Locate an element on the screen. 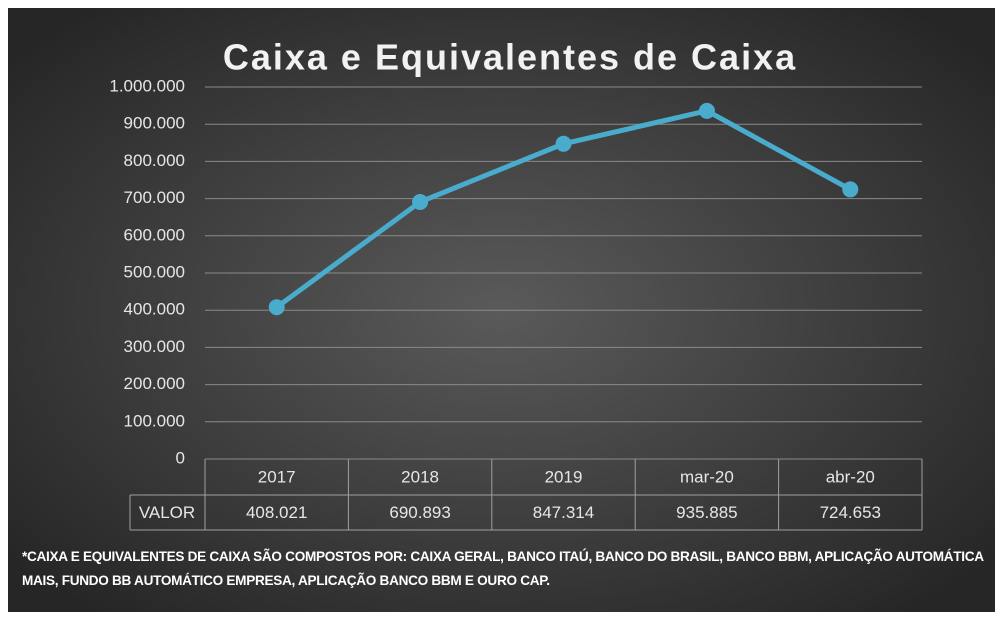 The height and width of the screenshot is (619, 1003). y-tick-label: 400.000 is located at coordinates (154, 309).